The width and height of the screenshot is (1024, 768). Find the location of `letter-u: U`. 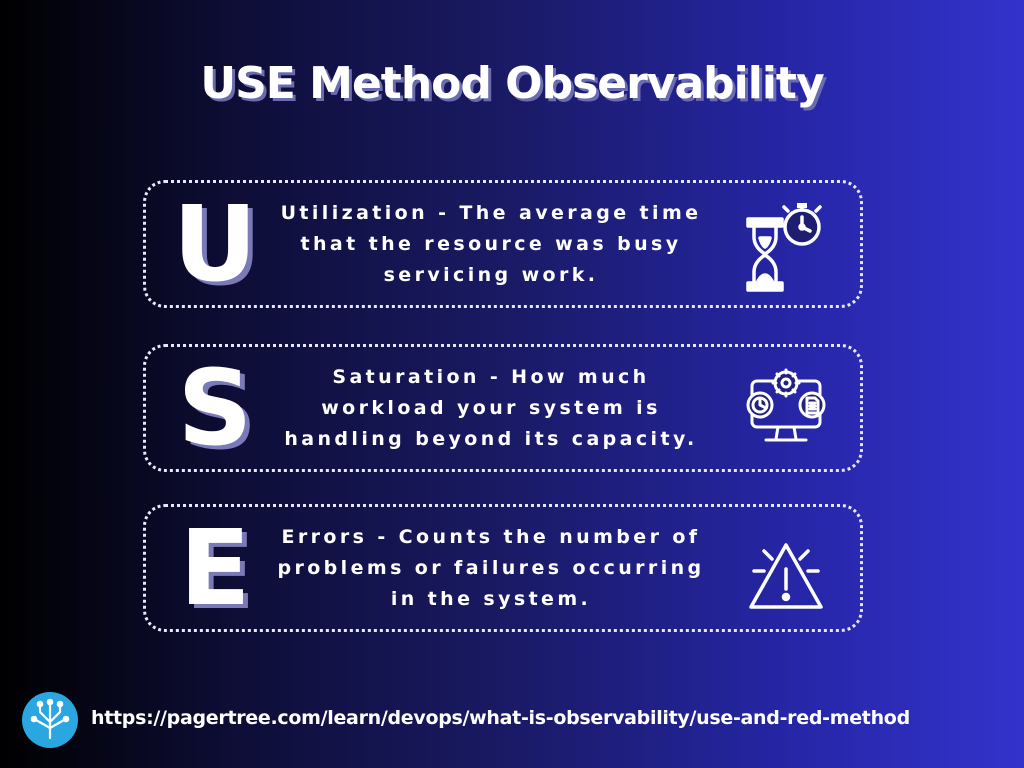

letter-u: U is located at coordinates (215, 244).